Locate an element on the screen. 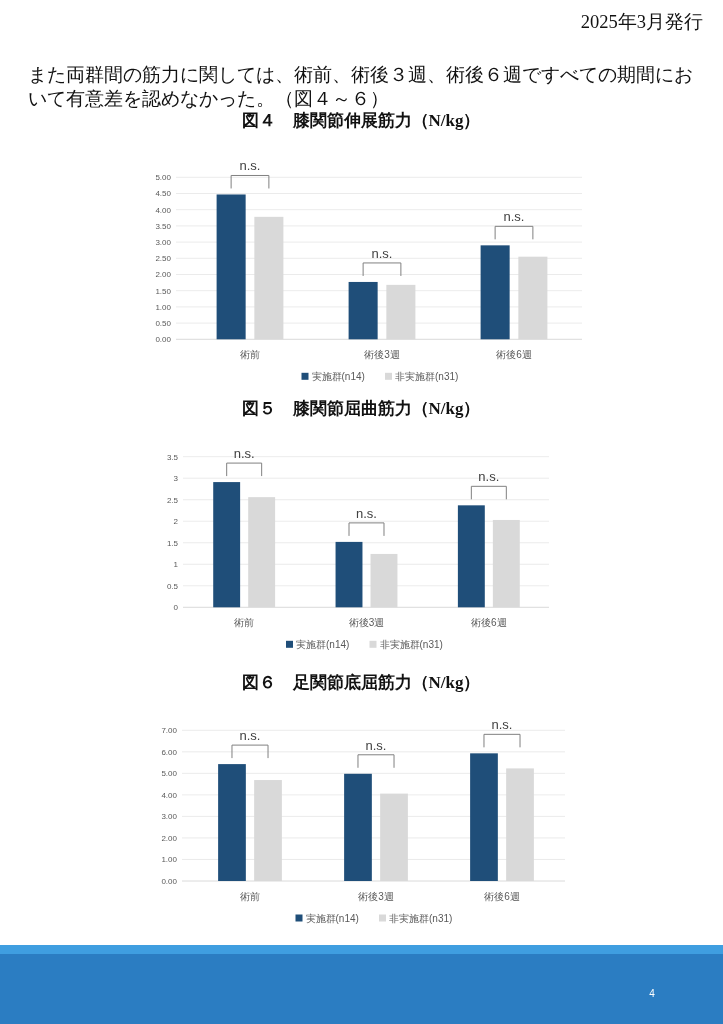 The height and width of the screenshot is (1024, 723). y-tick-label: 1 is located at coordinates (176, 565).